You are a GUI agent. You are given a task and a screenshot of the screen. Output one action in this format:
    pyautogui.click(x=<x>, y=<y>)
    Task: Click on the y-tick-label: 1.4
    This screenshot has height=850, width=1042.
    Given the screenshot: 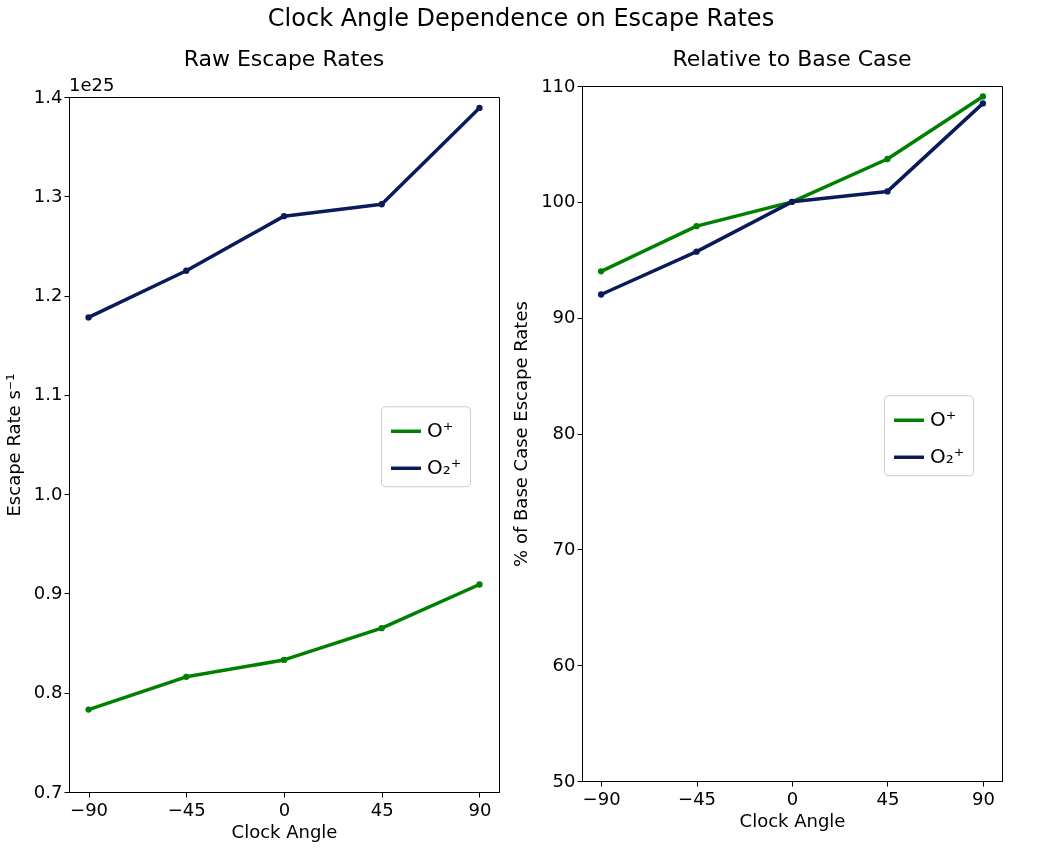 What is the action you would take?
    pyautogui.click(x=48, y=96)
    